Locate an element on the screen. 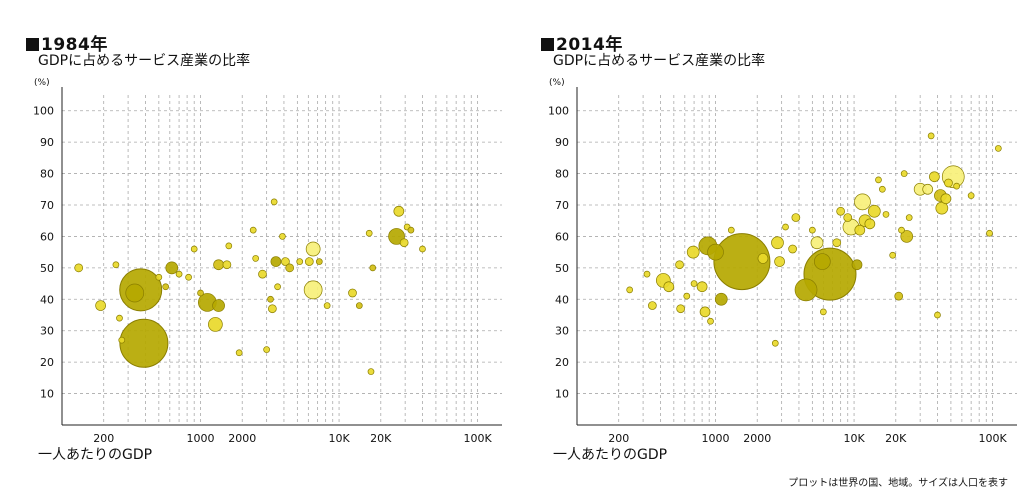 This screenshot has width=1030, height=495. y-tick-label: 90 is located at coordinates (562, 142).